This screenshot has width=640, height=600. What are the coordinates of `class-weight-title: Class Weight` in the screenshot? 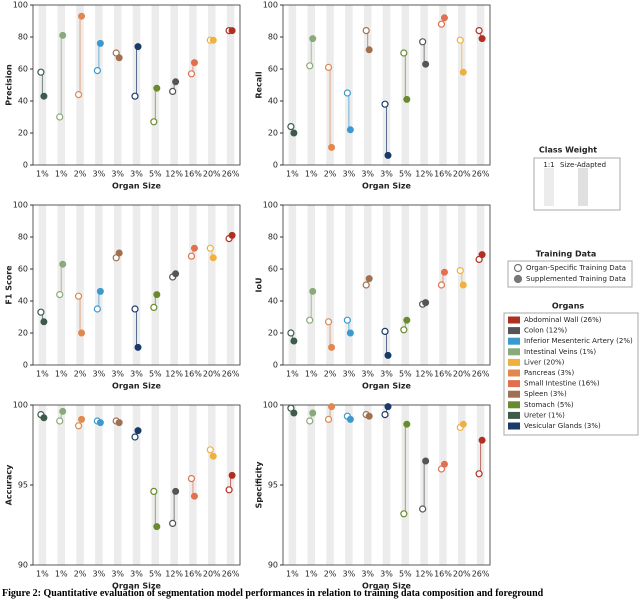 It's located at (568, 150).